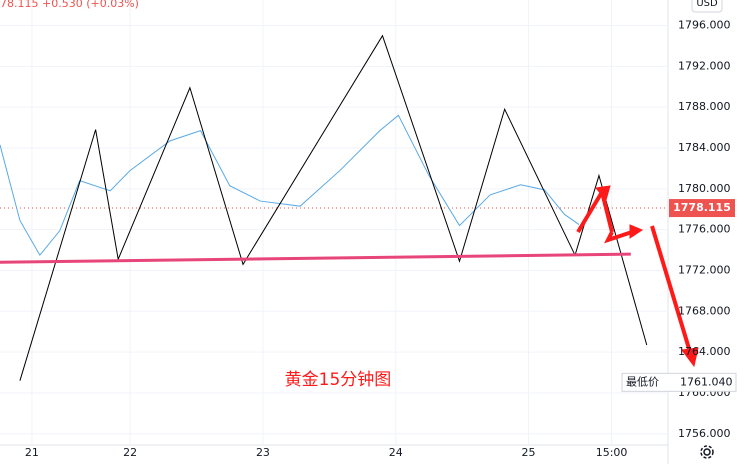 The height and width of the screenshot is (464, 744). Describe the element at coordinates (396, 452) in the screenshot. I see `x-tick-label: 24` at that location.